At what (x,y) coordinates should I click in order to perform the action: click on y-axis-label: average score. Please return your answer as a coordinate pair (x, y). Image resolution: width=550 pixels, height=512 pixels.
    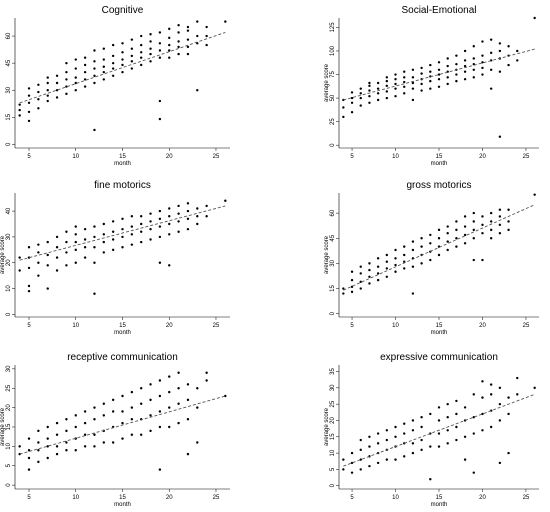
    Looking at the image, I should click on (3, 254).